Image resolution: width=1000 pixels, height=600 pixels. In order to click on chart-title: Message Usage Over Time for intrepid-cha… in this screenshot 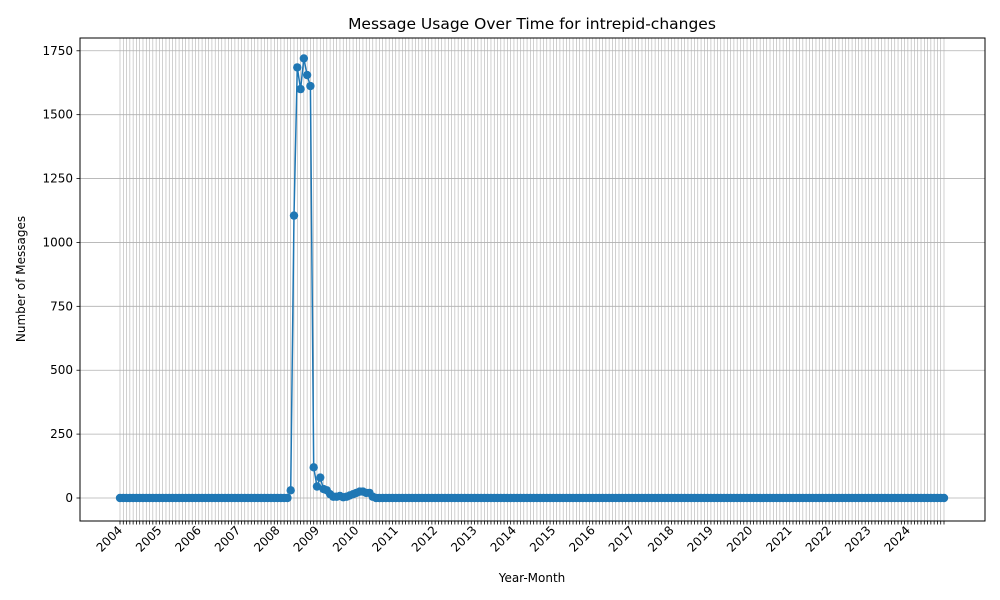, I will do `click(532, 24)`.